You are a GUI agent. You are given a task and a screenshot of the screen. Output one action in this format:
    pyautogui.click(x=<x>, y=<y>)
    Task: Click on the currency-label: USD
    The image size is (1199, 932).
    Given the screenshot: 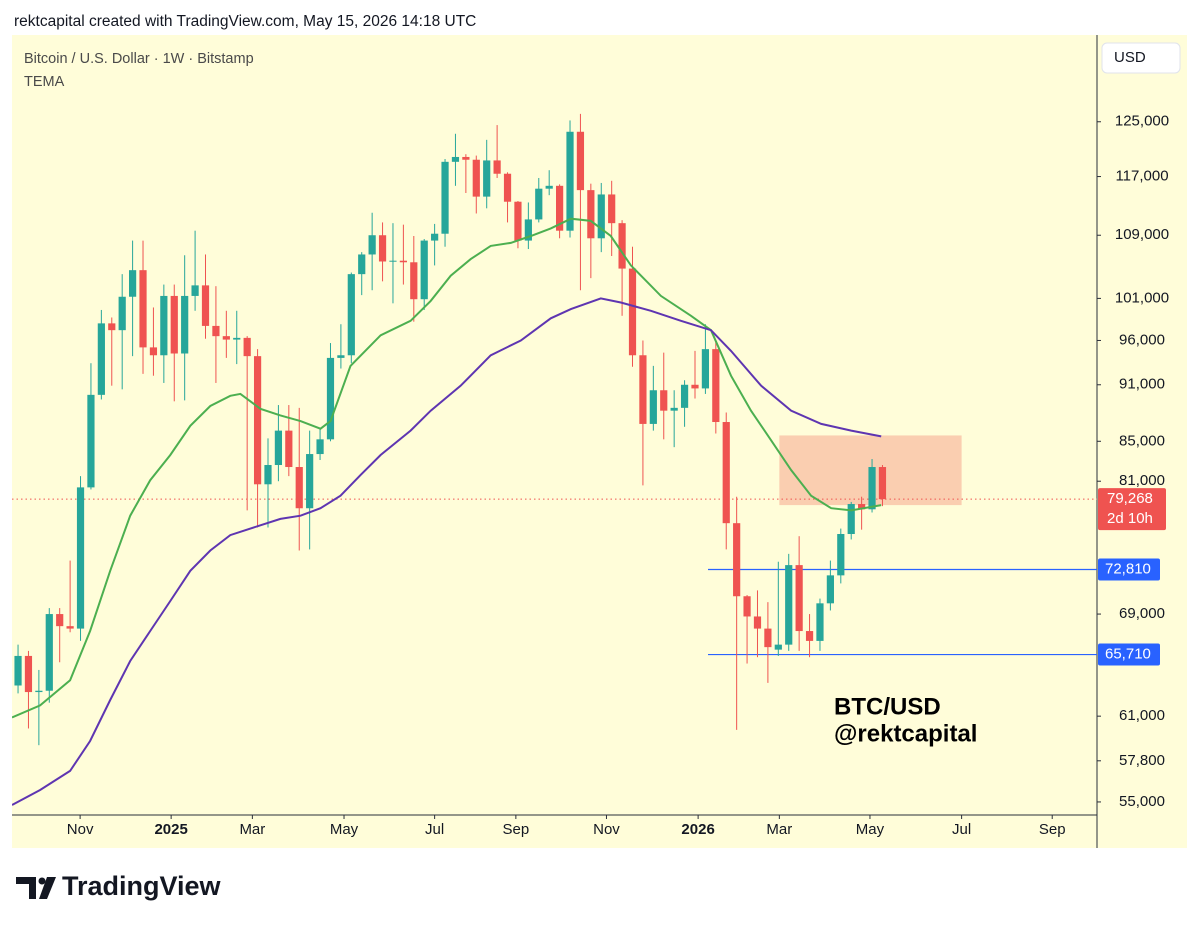 What is the action you would take?
    pyautogui.click(x=1130, y=57)
    